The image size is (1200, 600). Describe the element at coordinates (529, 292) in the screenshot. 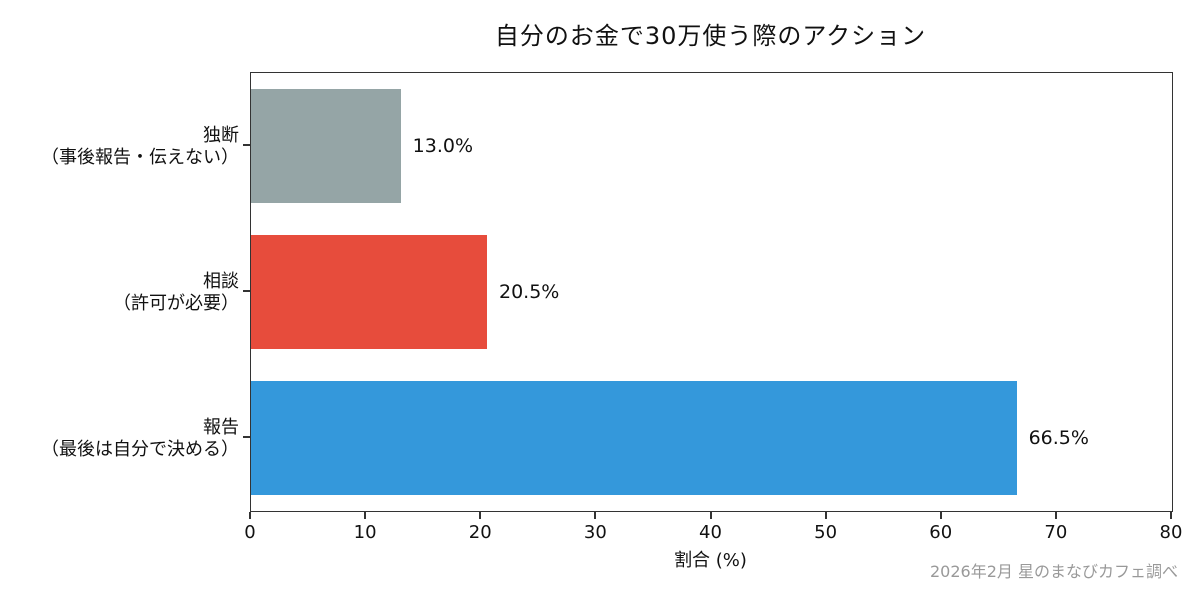

I see `bar-value-label-1: 20.5%` at that location.